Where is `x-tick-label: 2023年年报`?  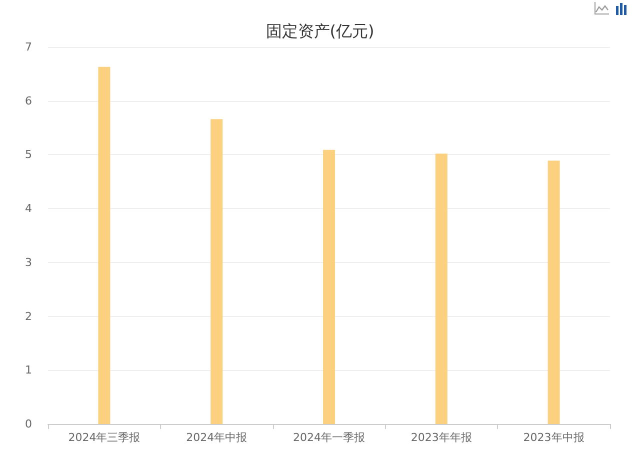
x-tick-label: 2023年年报 is located at coordinates (441, 437).